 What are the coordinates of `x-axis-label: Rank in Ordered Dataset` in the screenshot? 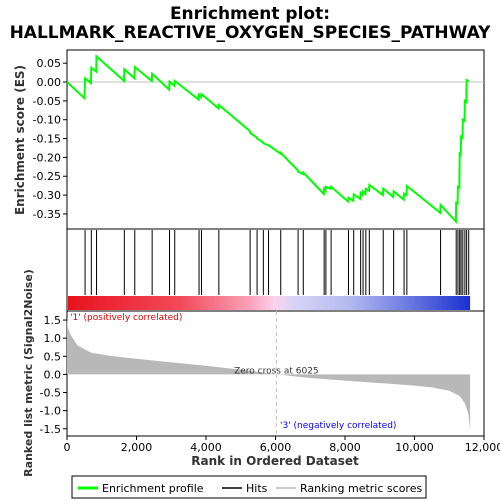 It's located at (275, 461).